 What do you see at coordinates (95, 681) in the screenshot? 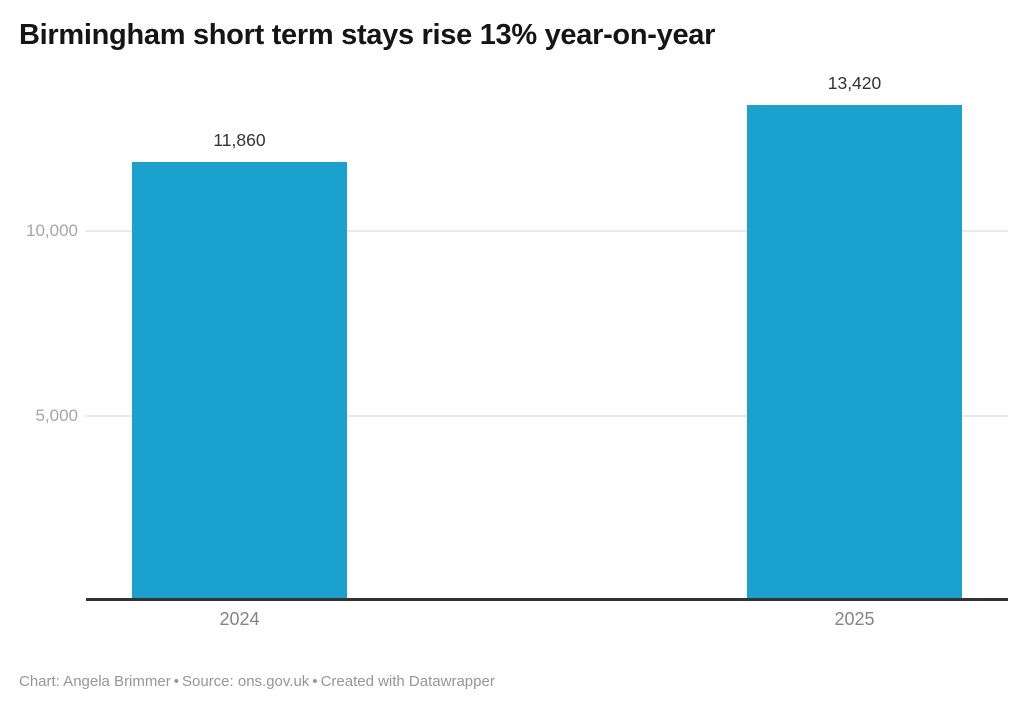
I see `chart-credit: Chart: Angela Brimmer` at bounding box center [95, 681].